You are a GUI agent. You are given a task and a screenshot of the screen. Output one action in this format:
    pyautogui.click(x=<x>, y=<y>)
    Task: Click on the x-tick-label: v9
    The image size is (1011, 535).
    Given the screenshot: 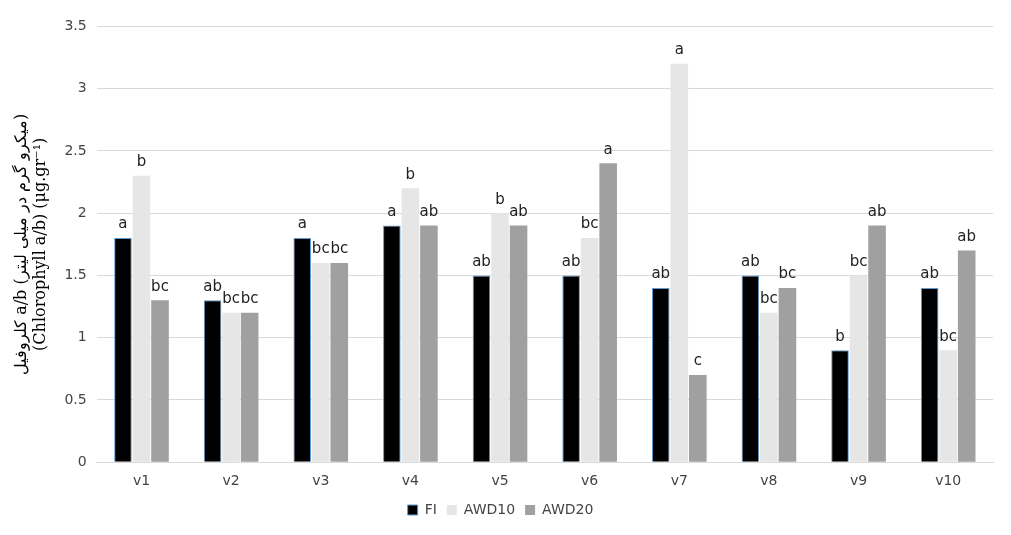 What is the action you would take?
    pyautogui.click(x=858, y=480)
    